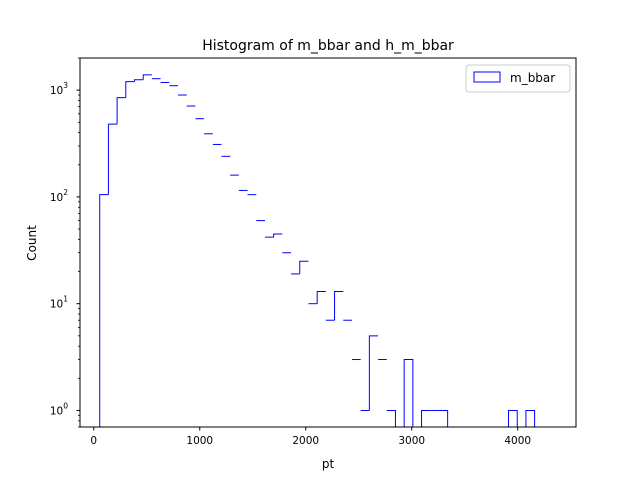  Describe the element at coordinates (411, 441) in the screenshot. I see `x-tick-label: 3000` at that location.